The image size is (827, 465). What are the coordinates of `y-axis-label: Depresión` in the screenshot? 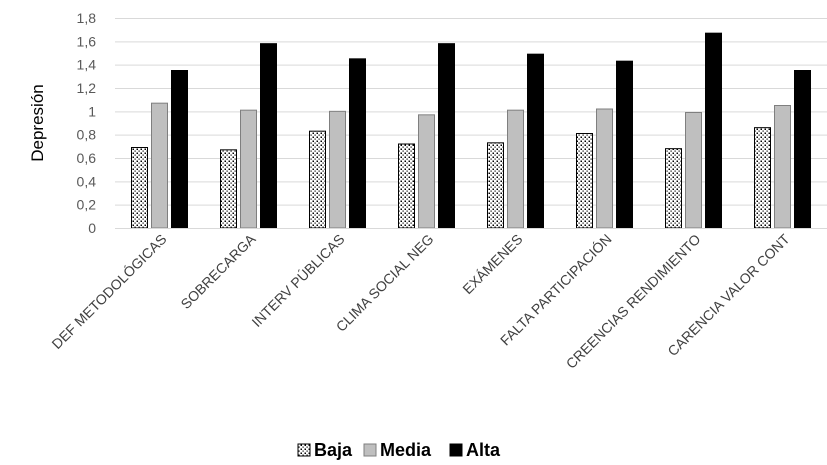 It's located at (37, 123).